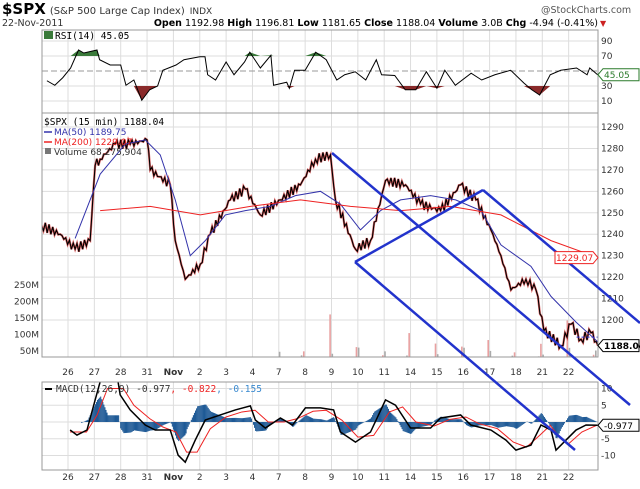 The height and width of the screenshot is (489, 640). Describe the element at coordinates (568, 373) in the screenshot. I see `x-tick-label: 22` at that location.